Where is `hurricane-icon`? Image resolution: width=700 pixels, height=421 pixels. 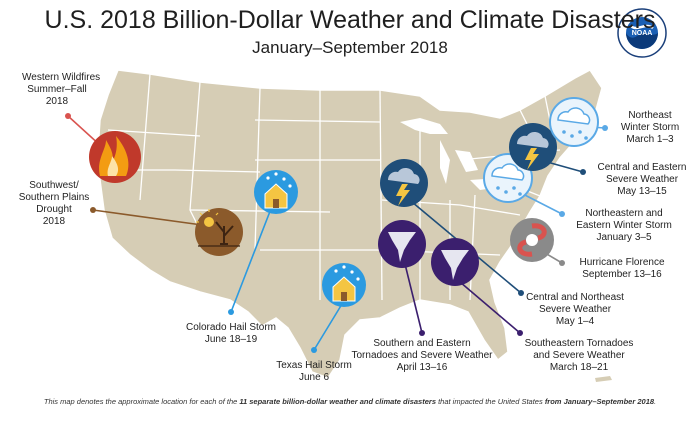 hurricane-icon is located at coordinates (532, 240).